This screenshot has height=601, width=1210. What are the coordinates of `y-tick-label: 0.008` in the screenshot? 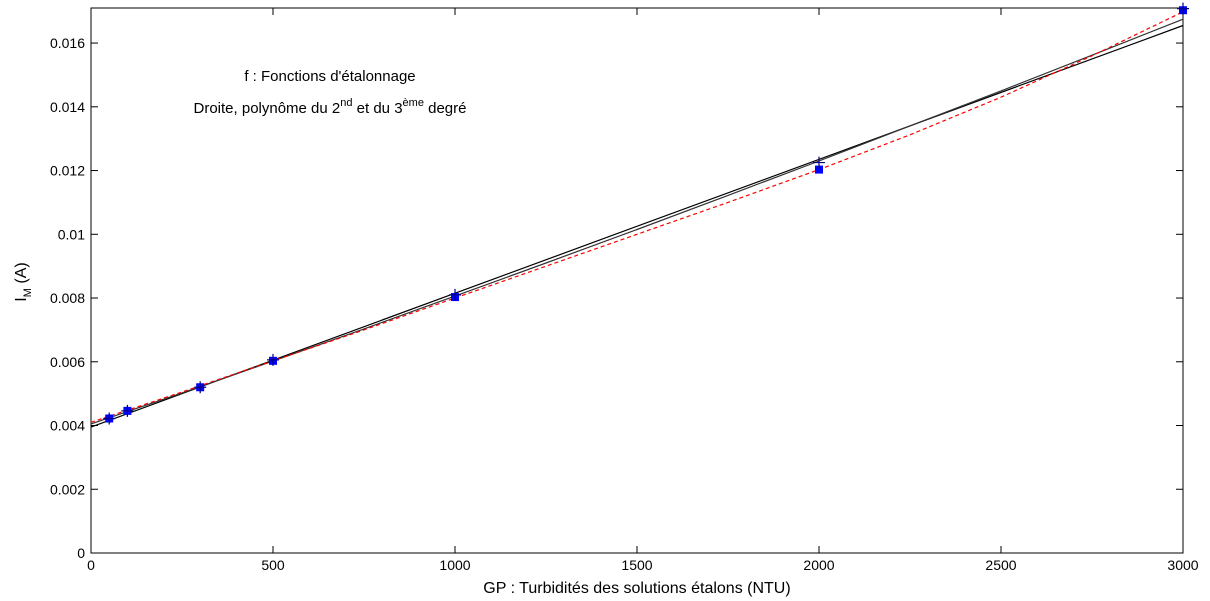 It's located at (67, 298).